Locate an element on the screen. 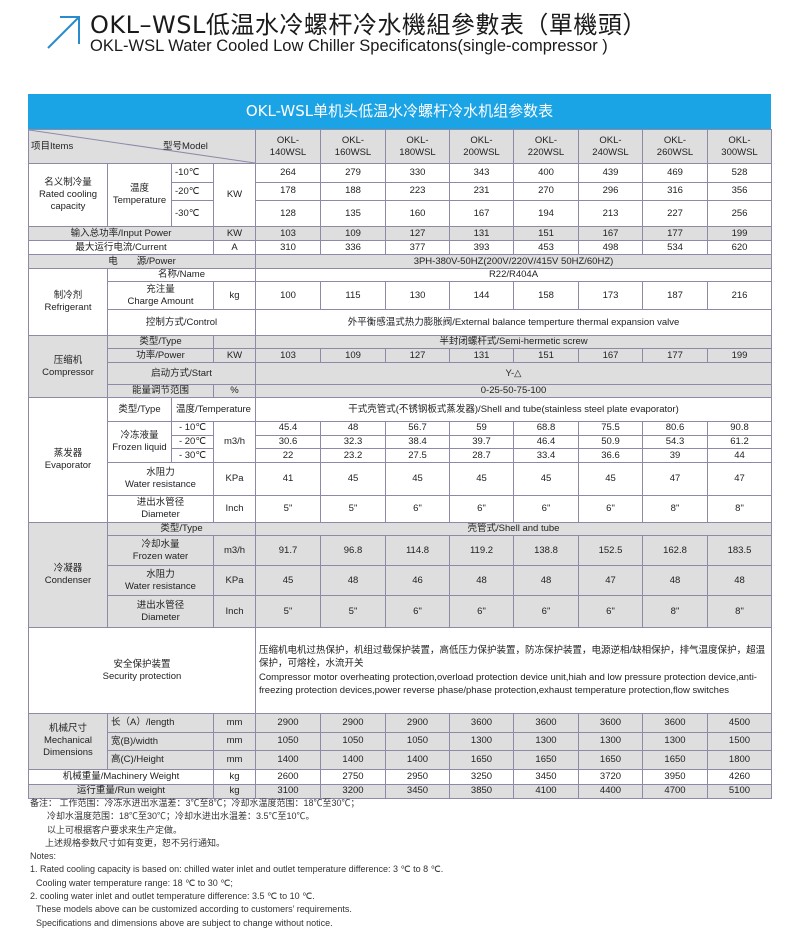  cooling-value: 256 is located at coordinates (739, 213).